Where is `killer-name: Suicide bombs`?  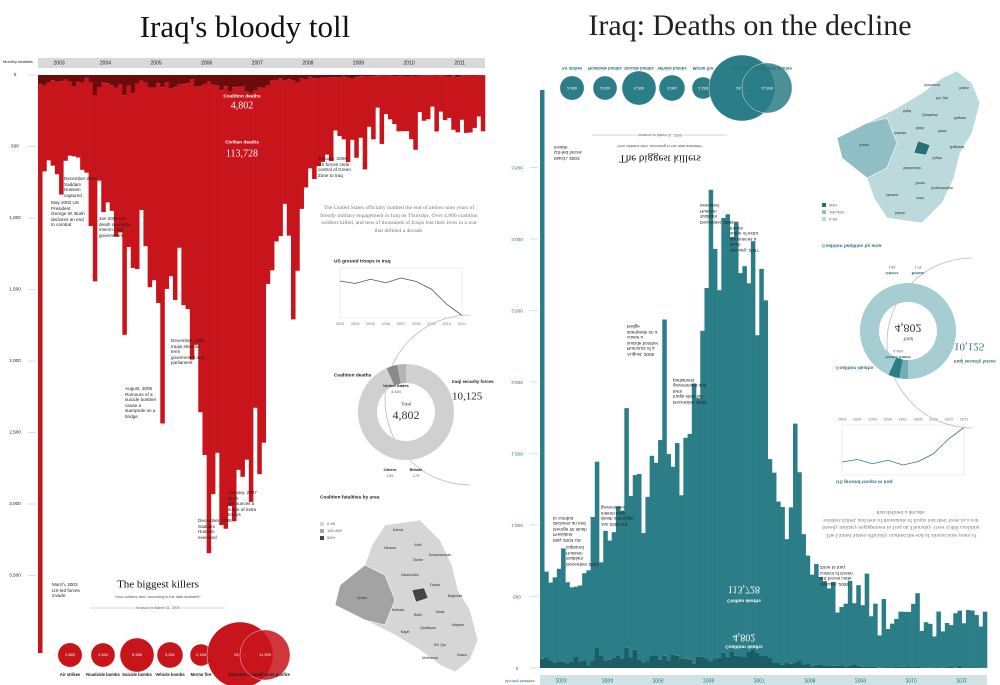
killer-name: Suicide bombs is located at coordinates (639, 68).